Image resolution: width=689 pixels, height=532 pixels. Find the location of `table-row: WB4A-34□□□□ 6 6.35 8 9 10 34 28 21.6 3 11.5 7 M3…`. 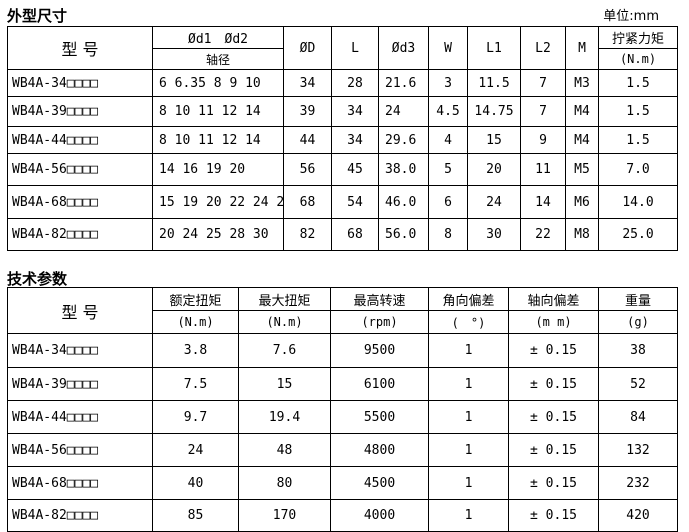

table-row: WB4A-34□□□□ 6 6.35 8 9 10 34 28 21.6 3 11.5 7 M3… is located at coordinates (342, 83).